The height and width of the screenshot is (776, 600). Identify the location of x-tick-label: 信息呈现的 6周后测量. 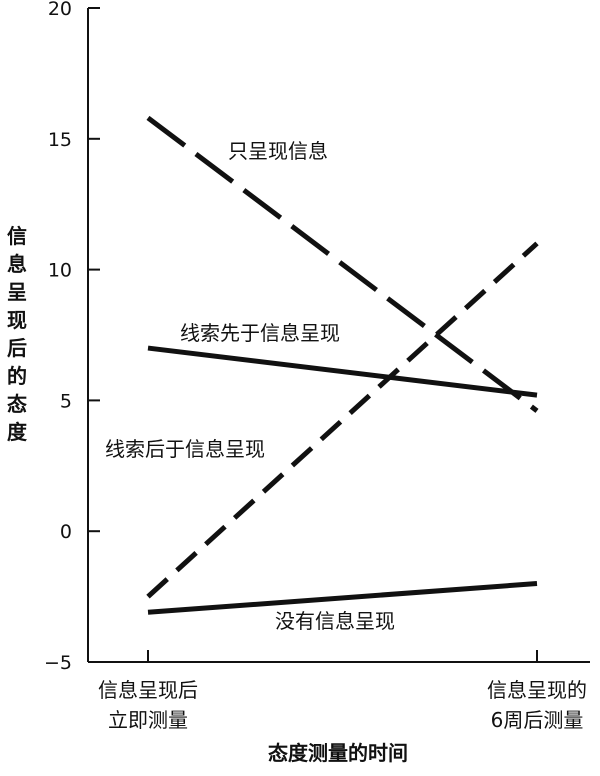
(537, 705).